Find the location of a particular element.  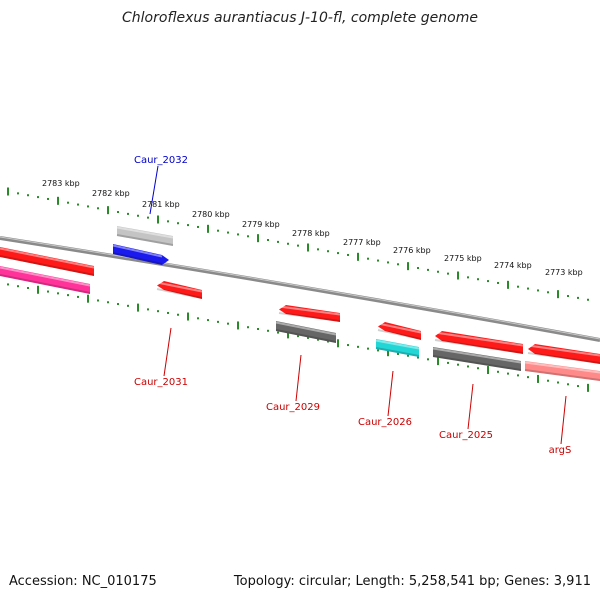

gene-label-args: argS is located at coordinates (560, 450).